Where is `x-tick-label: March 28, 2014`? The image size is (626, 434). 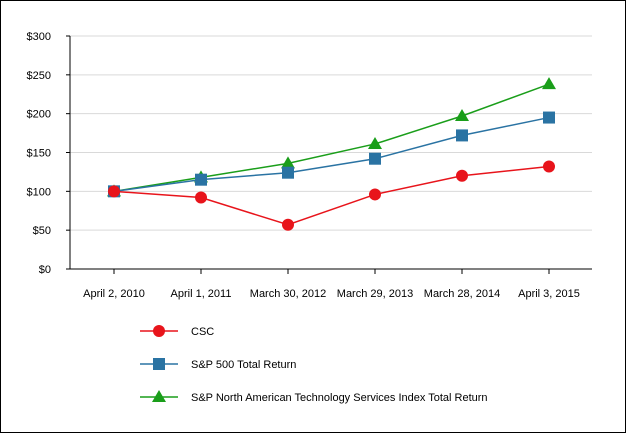
x-tick-label: March 28, 2014 is located at coordinates (462, 294).